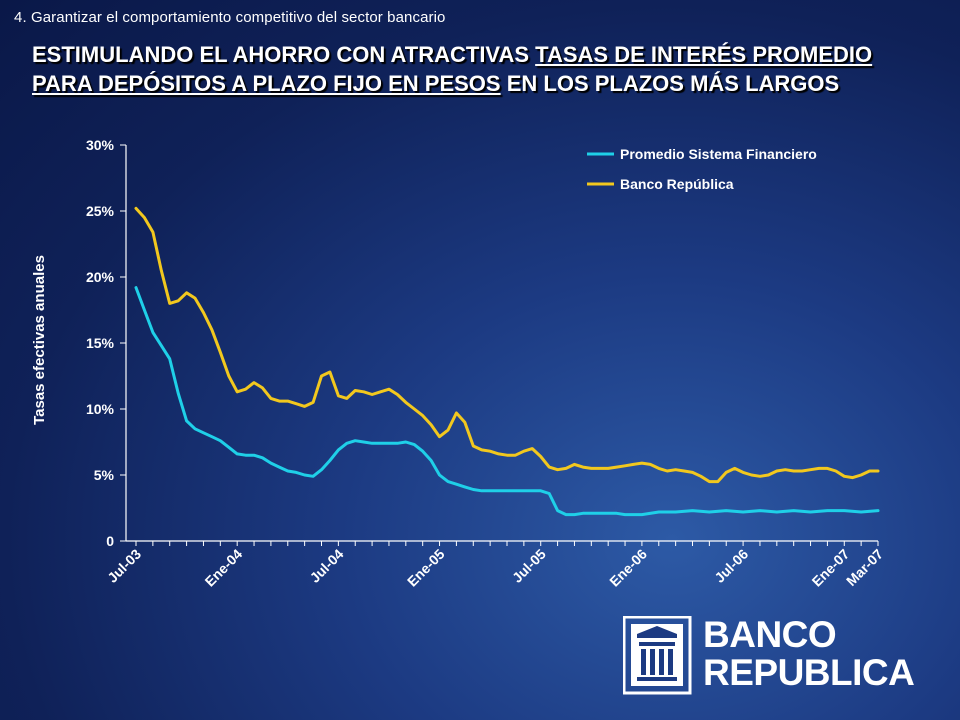  What do you see at coordinates (100, 211) in the screenshot?
I see `y-tick-label: 25%` at bounding box center [100, 211].